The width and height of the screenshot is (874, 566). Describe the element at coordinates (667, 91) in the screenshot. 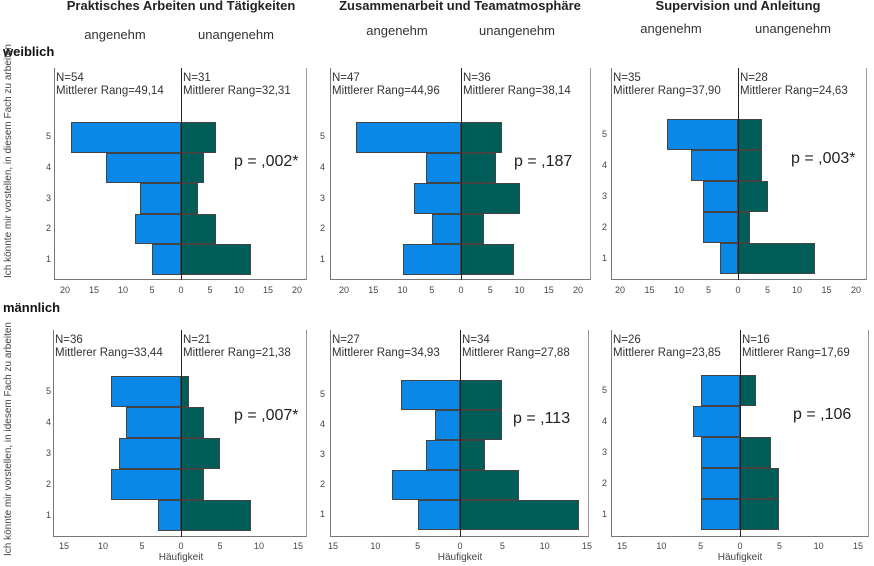

I see `rank-left: Mittlerer Rang=37,90` at that location.